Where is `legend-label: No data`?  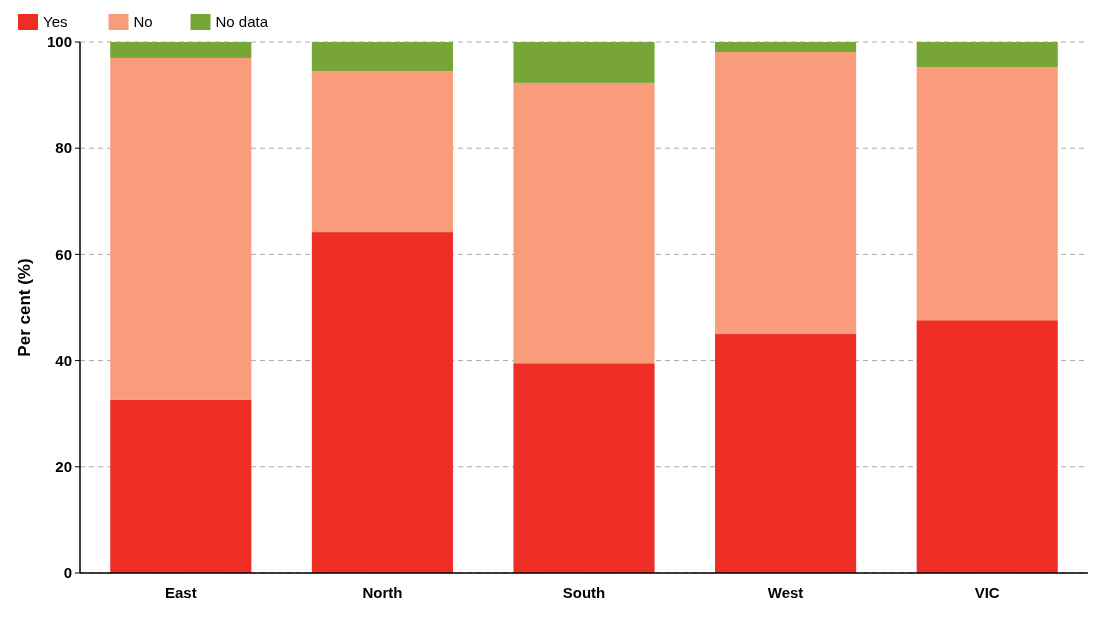 legend-label: No data is located at coordinates (242, 21).